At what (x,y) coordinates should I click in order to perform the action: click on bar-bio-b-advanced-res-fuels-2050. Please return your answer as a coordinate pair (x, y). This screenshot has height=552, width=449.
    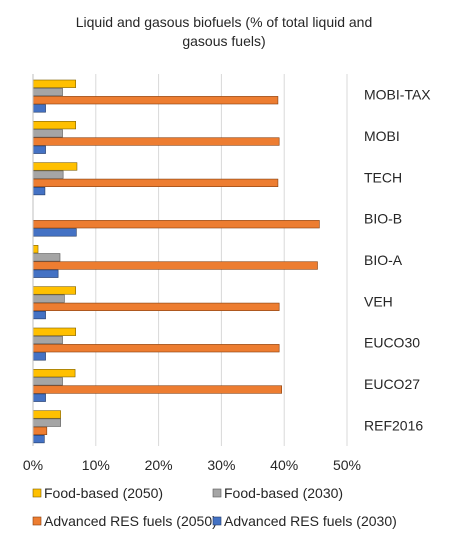
    Looking at the image, I should click on (176, 224).